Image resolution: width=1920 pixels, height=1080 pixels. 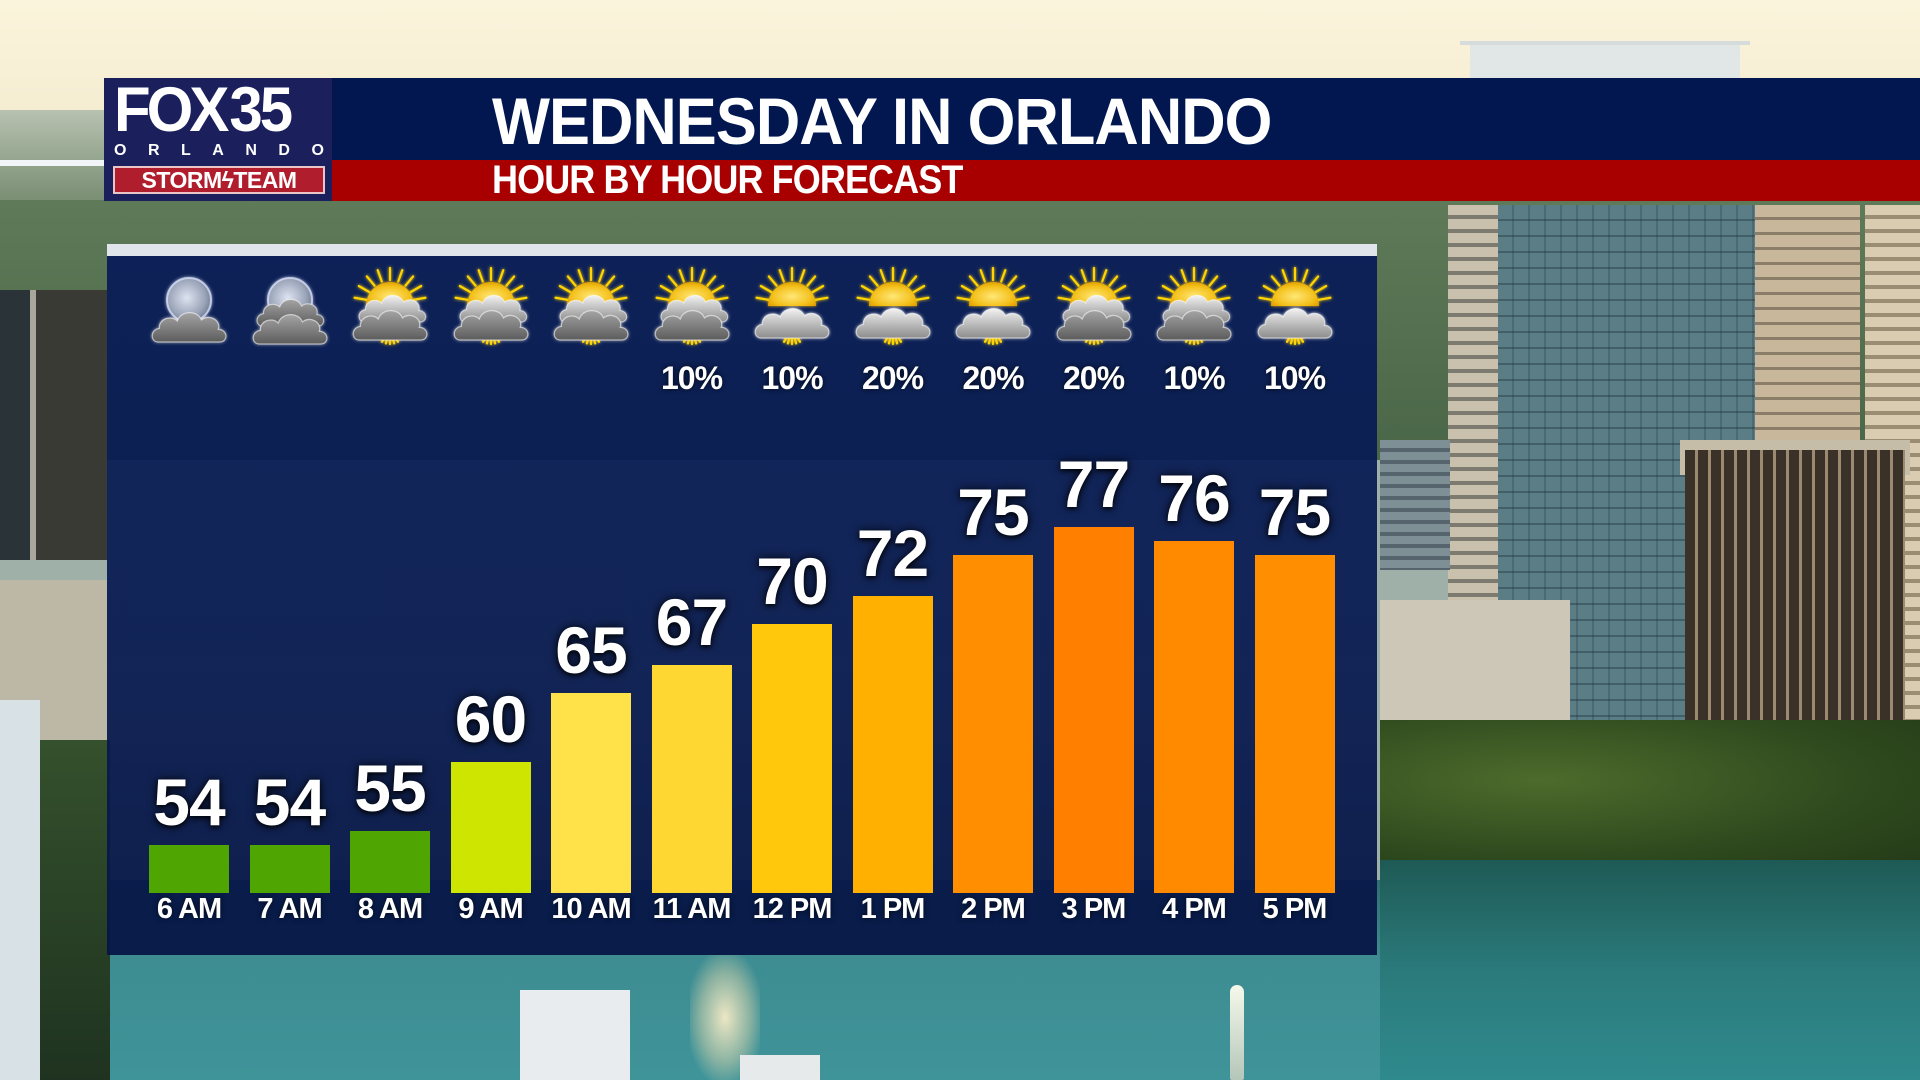 I want to click on logo-letter: L, so click(x=186, y=150).